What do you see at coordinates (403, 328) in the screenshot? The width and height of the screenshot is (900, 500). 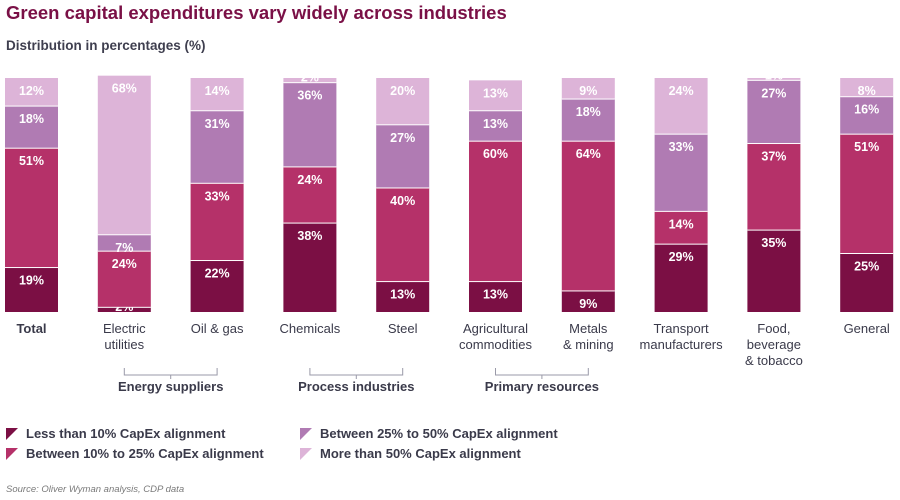 I see `category-label-4-0: Steel` at bounding box center [403, 328].